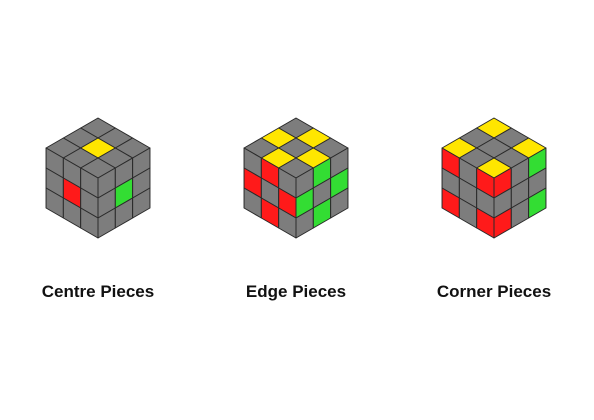  What do you see at coordinates (141, 203) in the screenshot?
I see `cube-0-right-sticker` at bounding box center [141, 203].